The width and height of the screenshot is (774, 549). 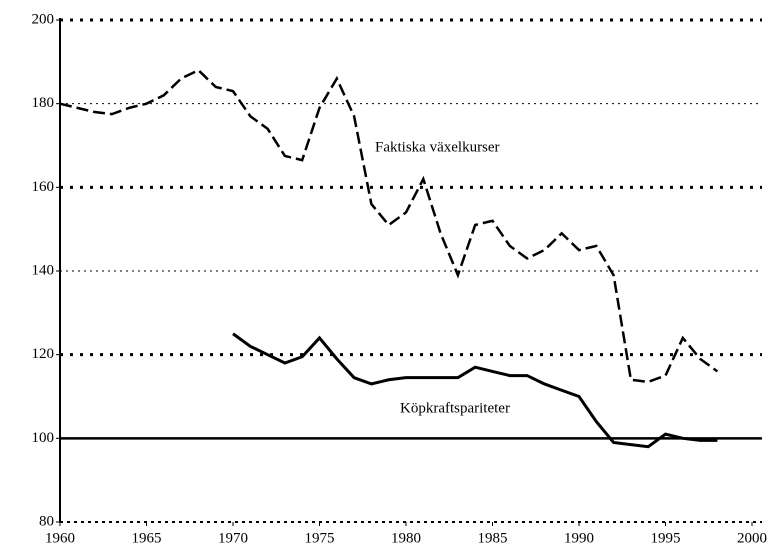 What do you see at coordinates (752, 538) in the screenshot?
I see `x-tick-label: 2000` at bounding box center [752, 538].